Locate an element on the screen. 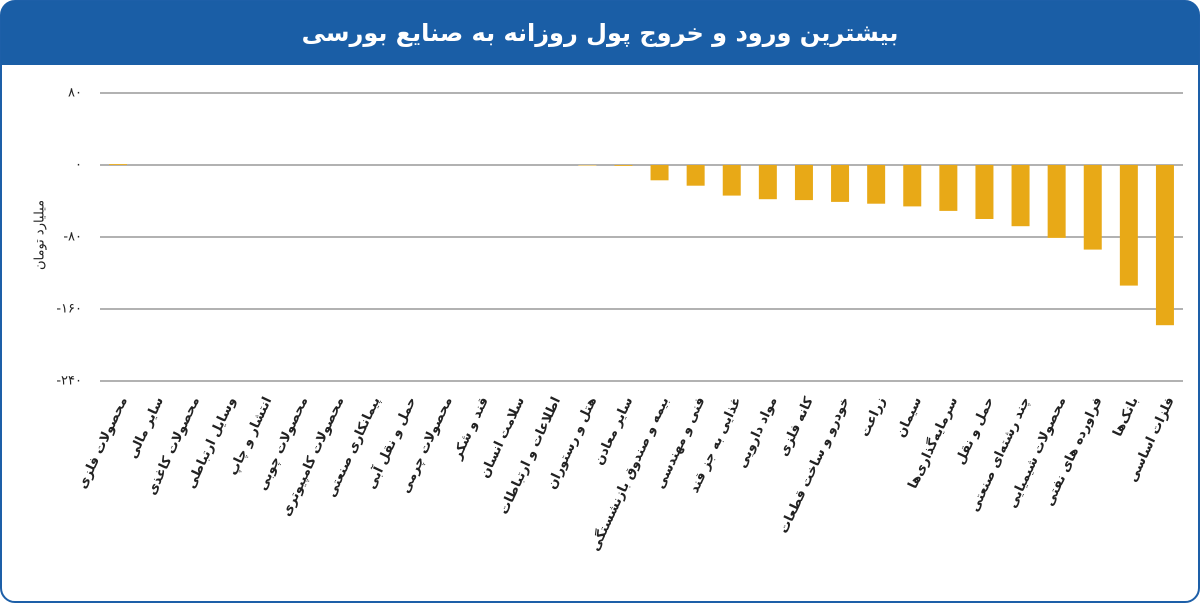 The image size is (1200, 607). y-tick-label: ۸۰ is located at coordinates (75, 93).